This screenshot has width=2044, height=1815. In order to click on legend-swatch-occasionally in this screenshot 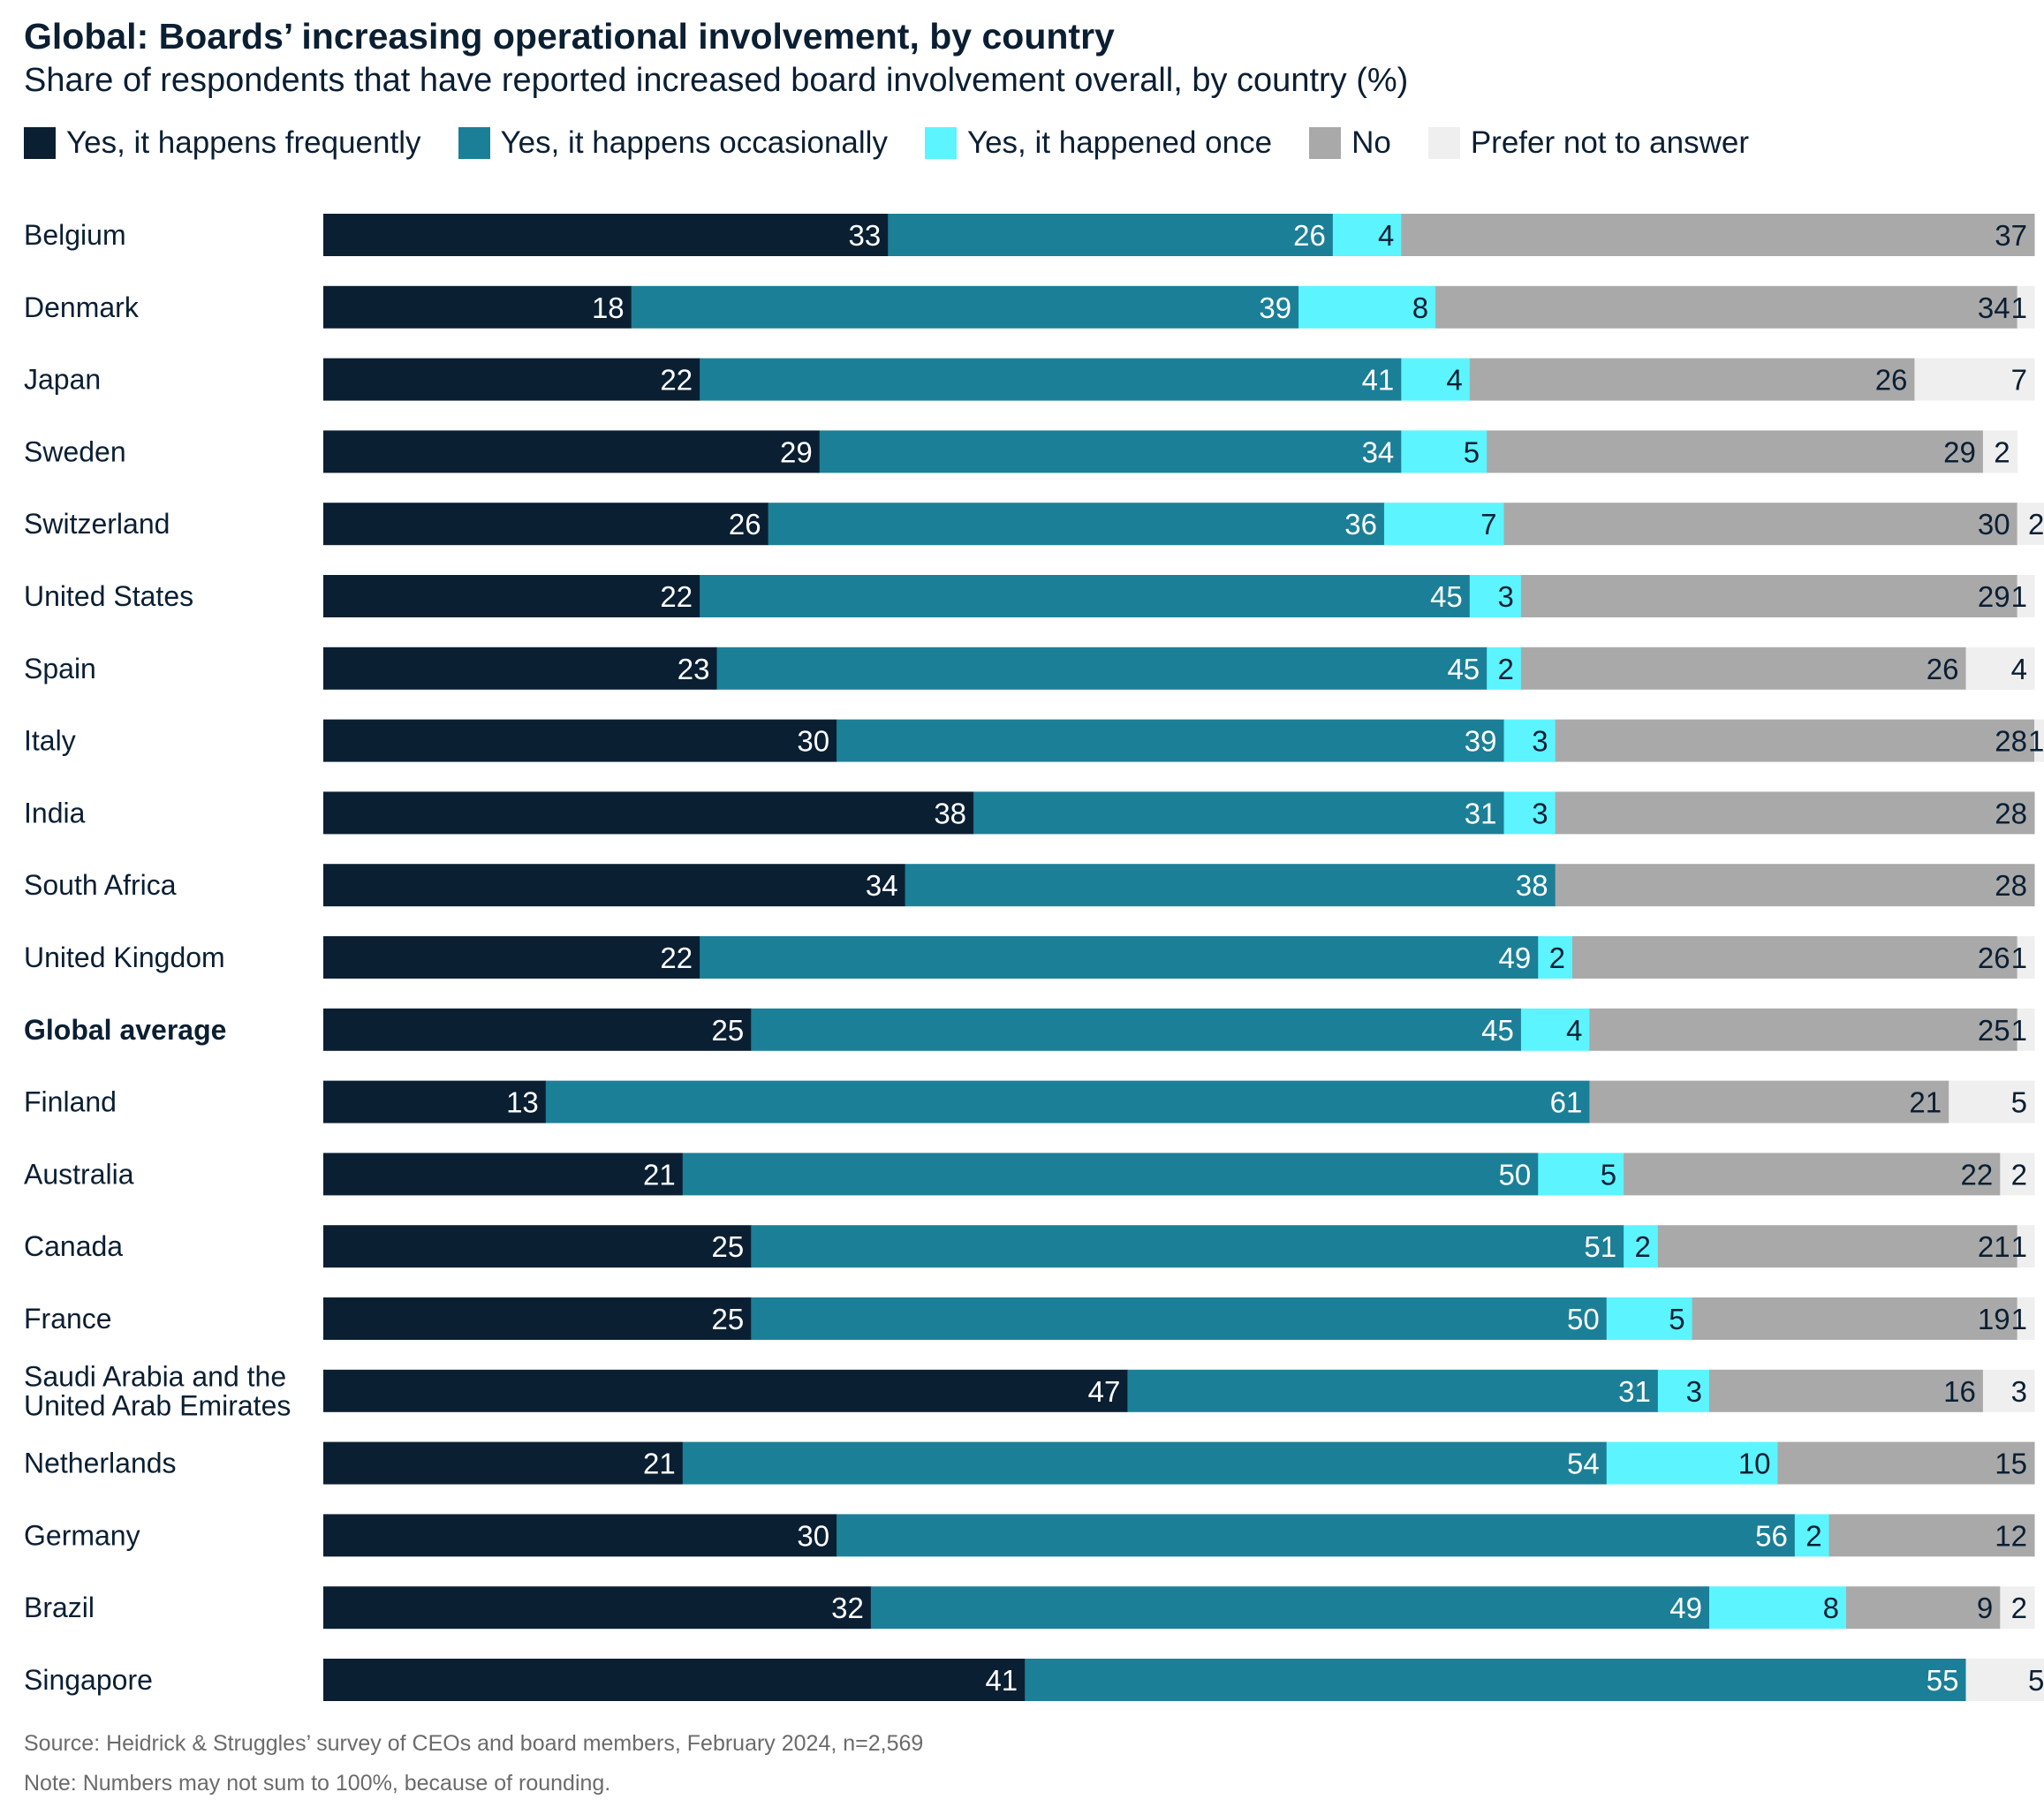, I will do `click(474, 143)`.